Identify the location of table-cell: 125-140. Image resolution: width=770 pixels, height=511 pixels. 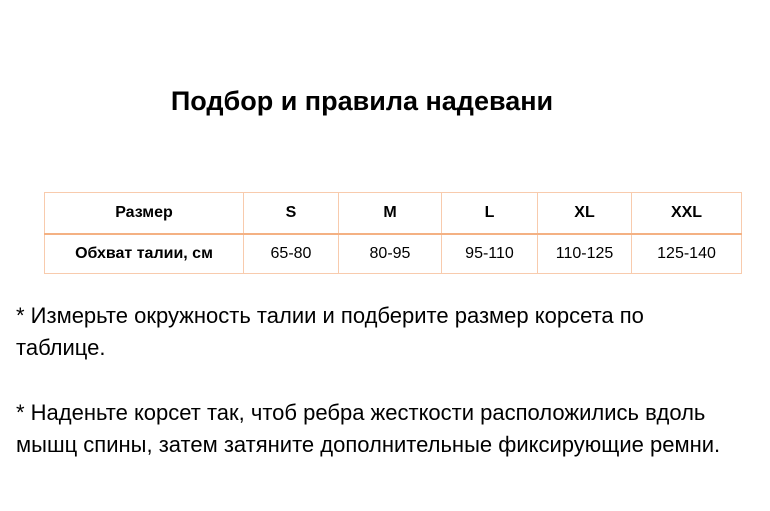
(686, 253).